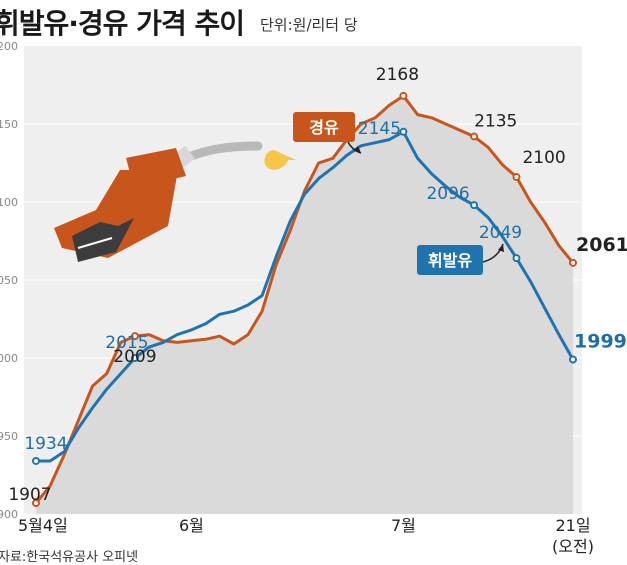  Describe the element at coordinates (495, 121) in the screenshot. I see `data-label: 2135` at that location.